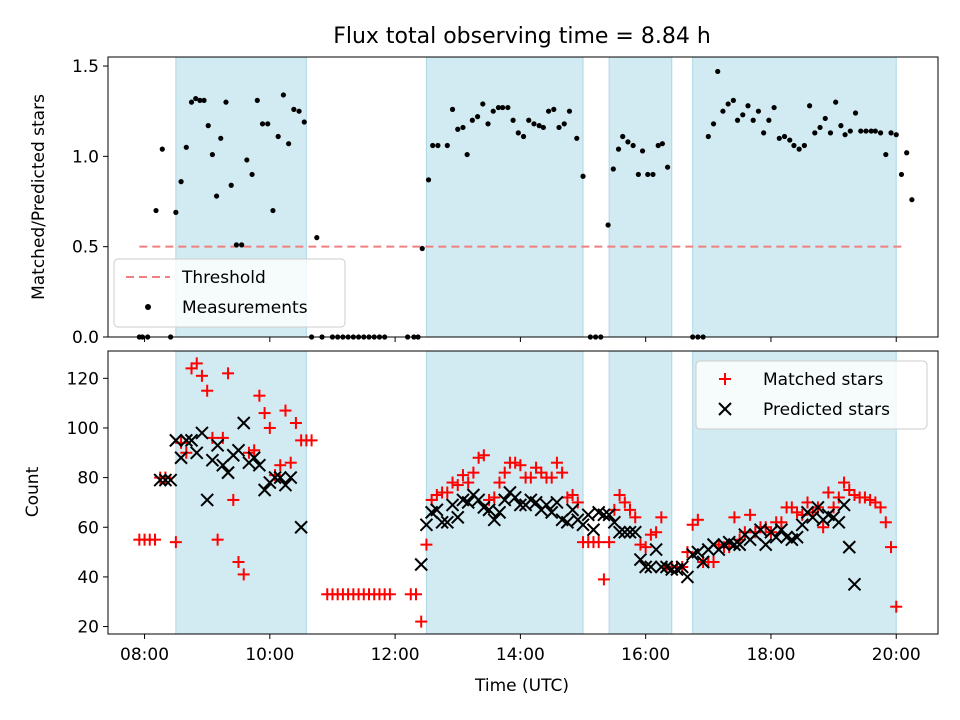 This screenshot has width=960, height=720. What do you see at coordinates (522, 36) in the screenshot?
I see `chart-title: Flux total observing time = 8.84 h` at bounding box center [522, 36].